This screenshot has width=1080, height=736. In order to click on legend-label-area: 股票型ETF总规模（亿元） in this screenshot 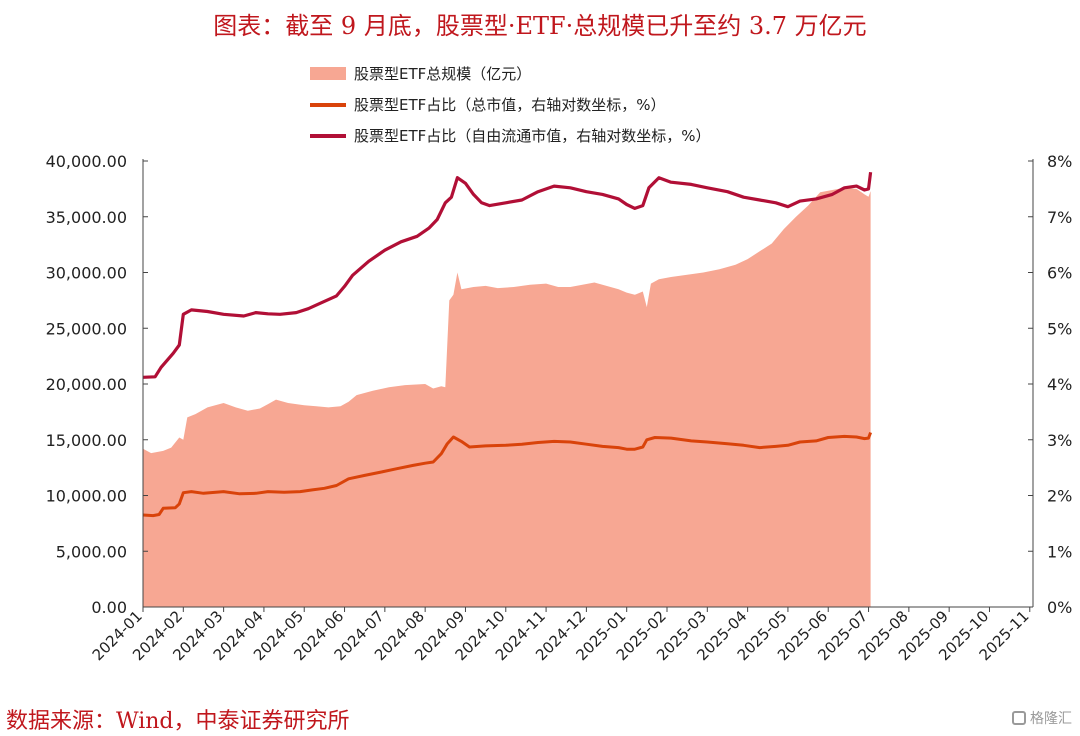, I will do `click(443, 74)`.